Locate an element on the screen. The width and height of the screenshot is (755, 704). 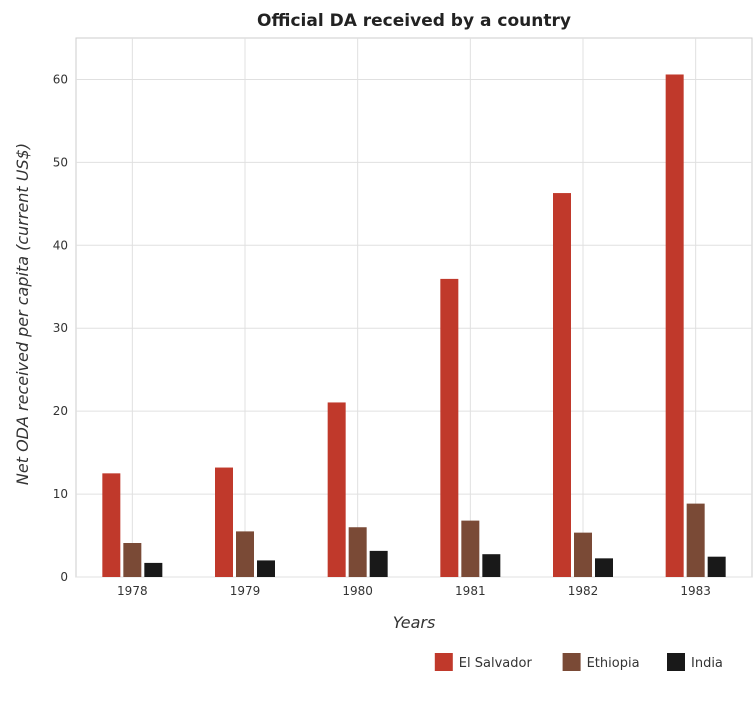
x-axis-title: Years is located at coordinates (414, 622).